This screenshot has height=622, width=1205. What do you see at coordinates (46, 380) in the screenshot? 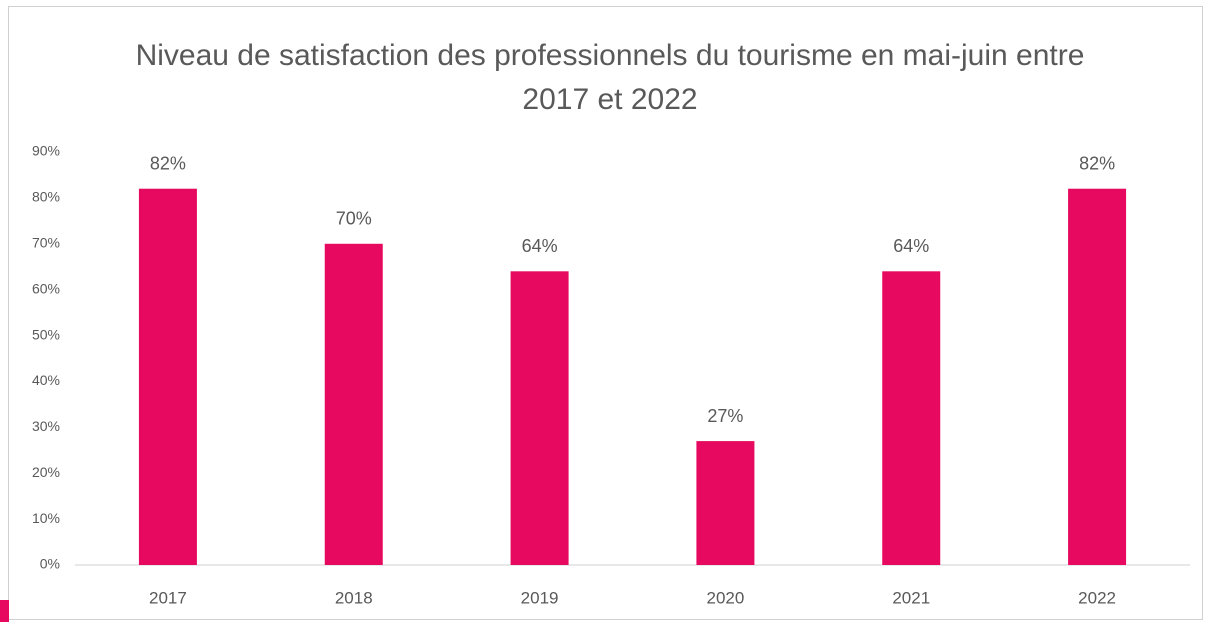
I see `y-tick-label: 40%` at bounding box center [46, 380].